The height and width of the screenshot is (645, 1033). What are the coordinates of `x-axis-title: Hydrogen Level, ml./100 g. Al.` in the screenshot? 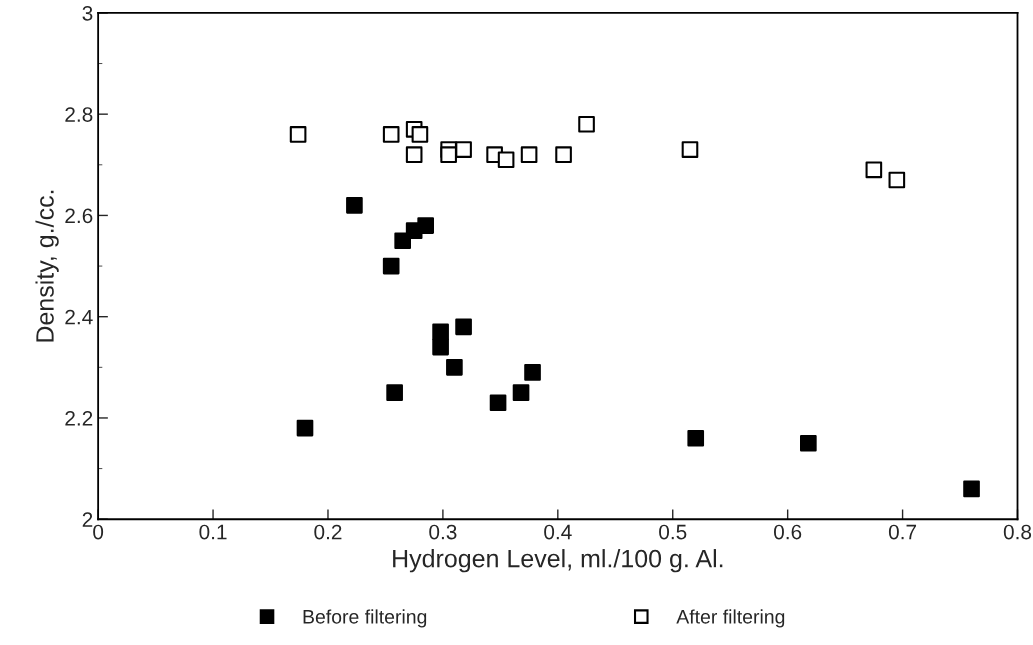 It's located at (558, 561).